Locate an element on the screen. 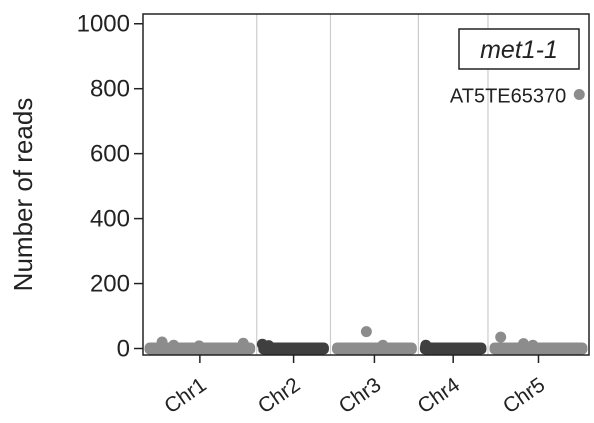  y-tick-label: 400 is located at coordinates (110, 219).